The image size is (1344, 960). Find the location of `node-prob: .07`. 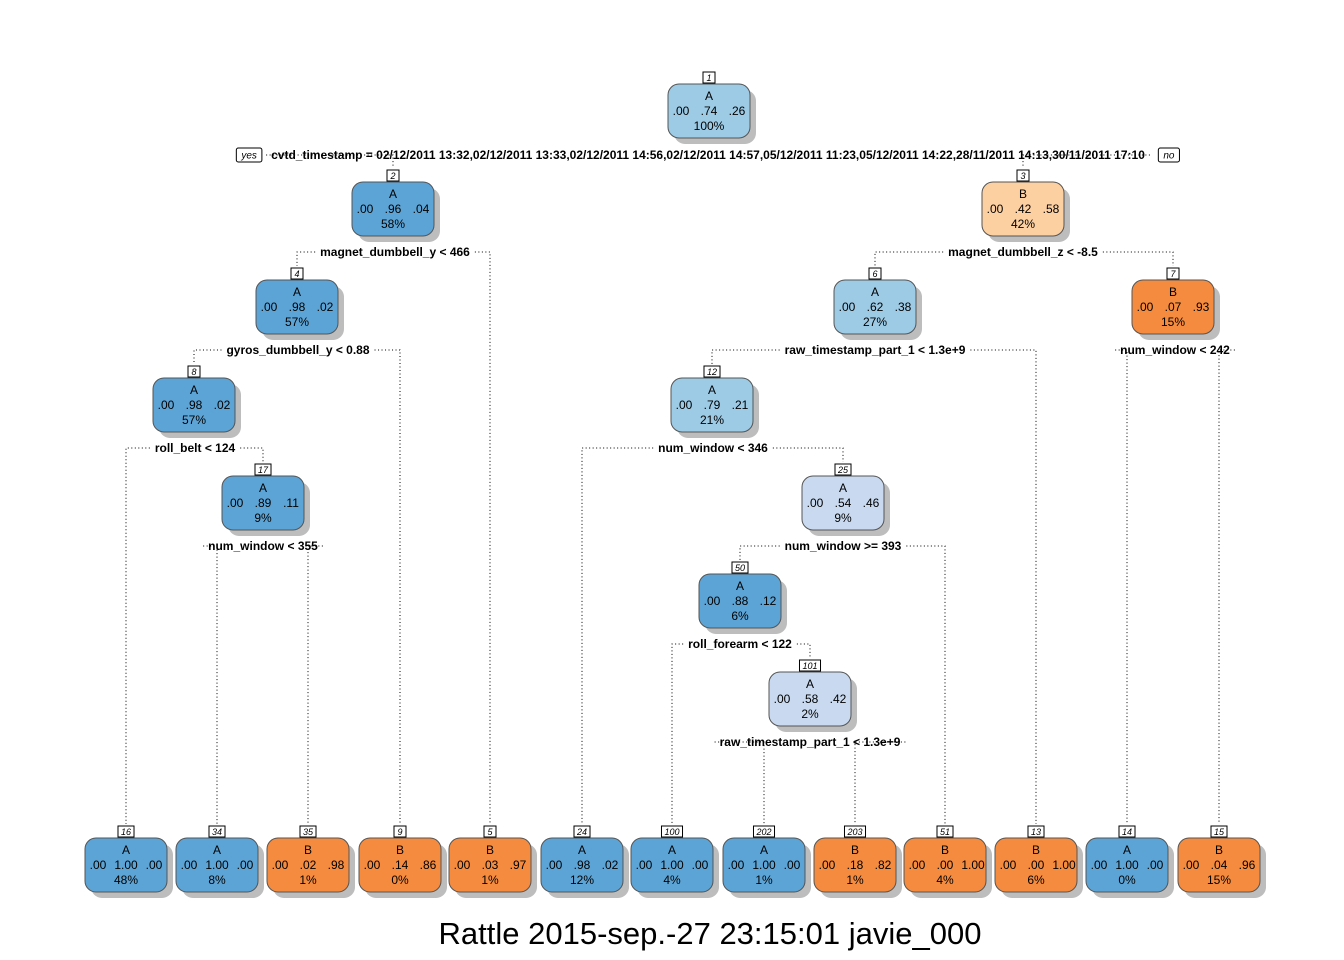

node-prob: .07 is located at coordinates (1173, 307).